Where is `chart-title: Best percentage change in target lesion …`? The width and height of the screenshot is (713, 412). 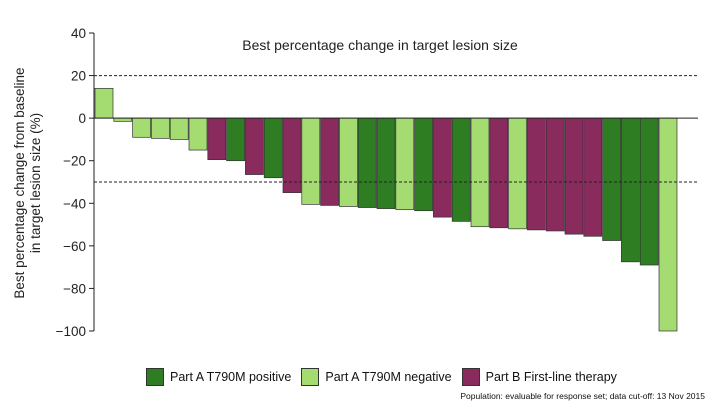 chart-title: Best percentage change in target lesion … is located at coordinates (380, 45).